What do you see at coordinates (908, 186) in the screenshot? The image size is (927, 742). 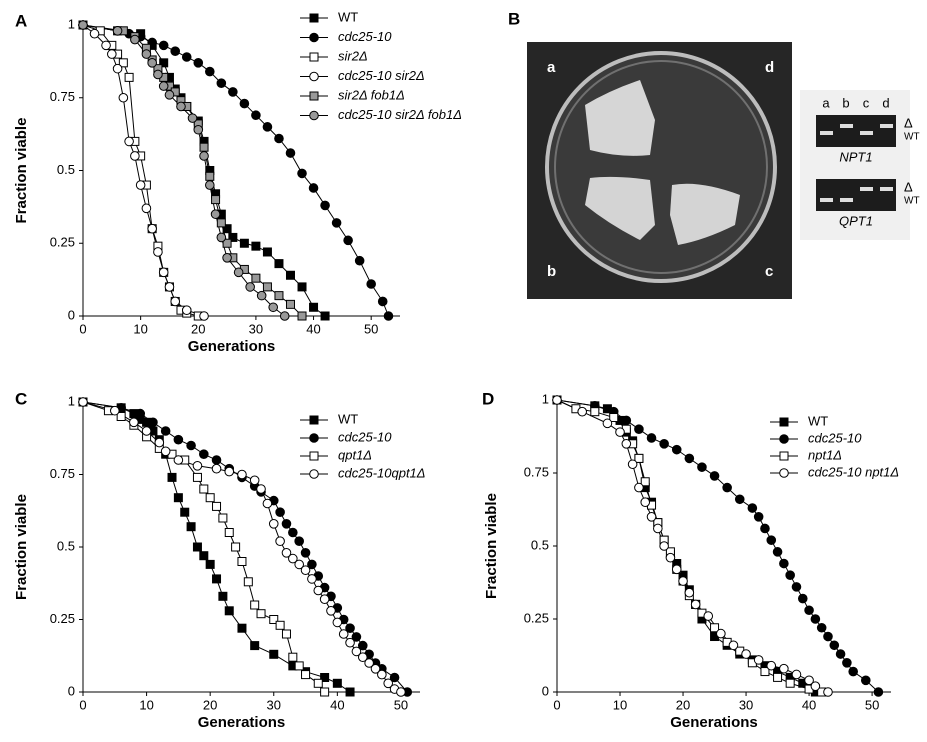 I see `band-label: Δ` at bounding box center [908, 186].